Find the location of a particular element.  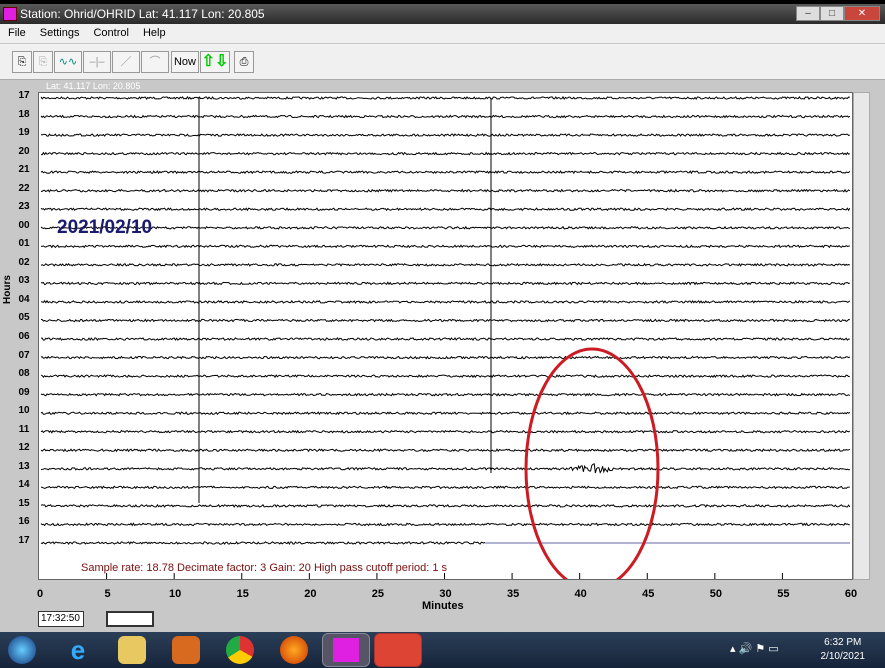

hour-label: 19 is located at coordinates (24, 133).